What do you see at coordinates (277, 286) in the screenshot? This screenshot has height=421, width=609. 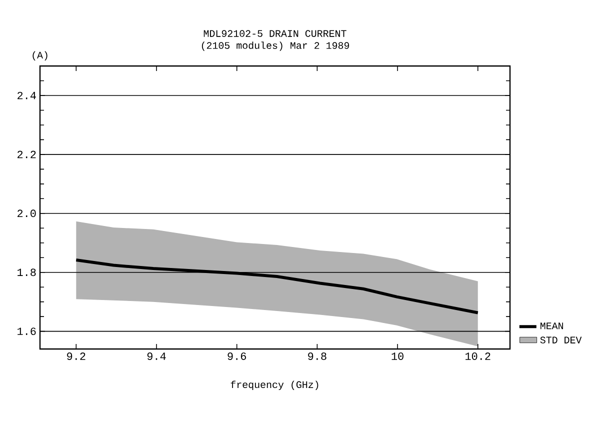 I see `line-series` at bounding box center [277, 286].